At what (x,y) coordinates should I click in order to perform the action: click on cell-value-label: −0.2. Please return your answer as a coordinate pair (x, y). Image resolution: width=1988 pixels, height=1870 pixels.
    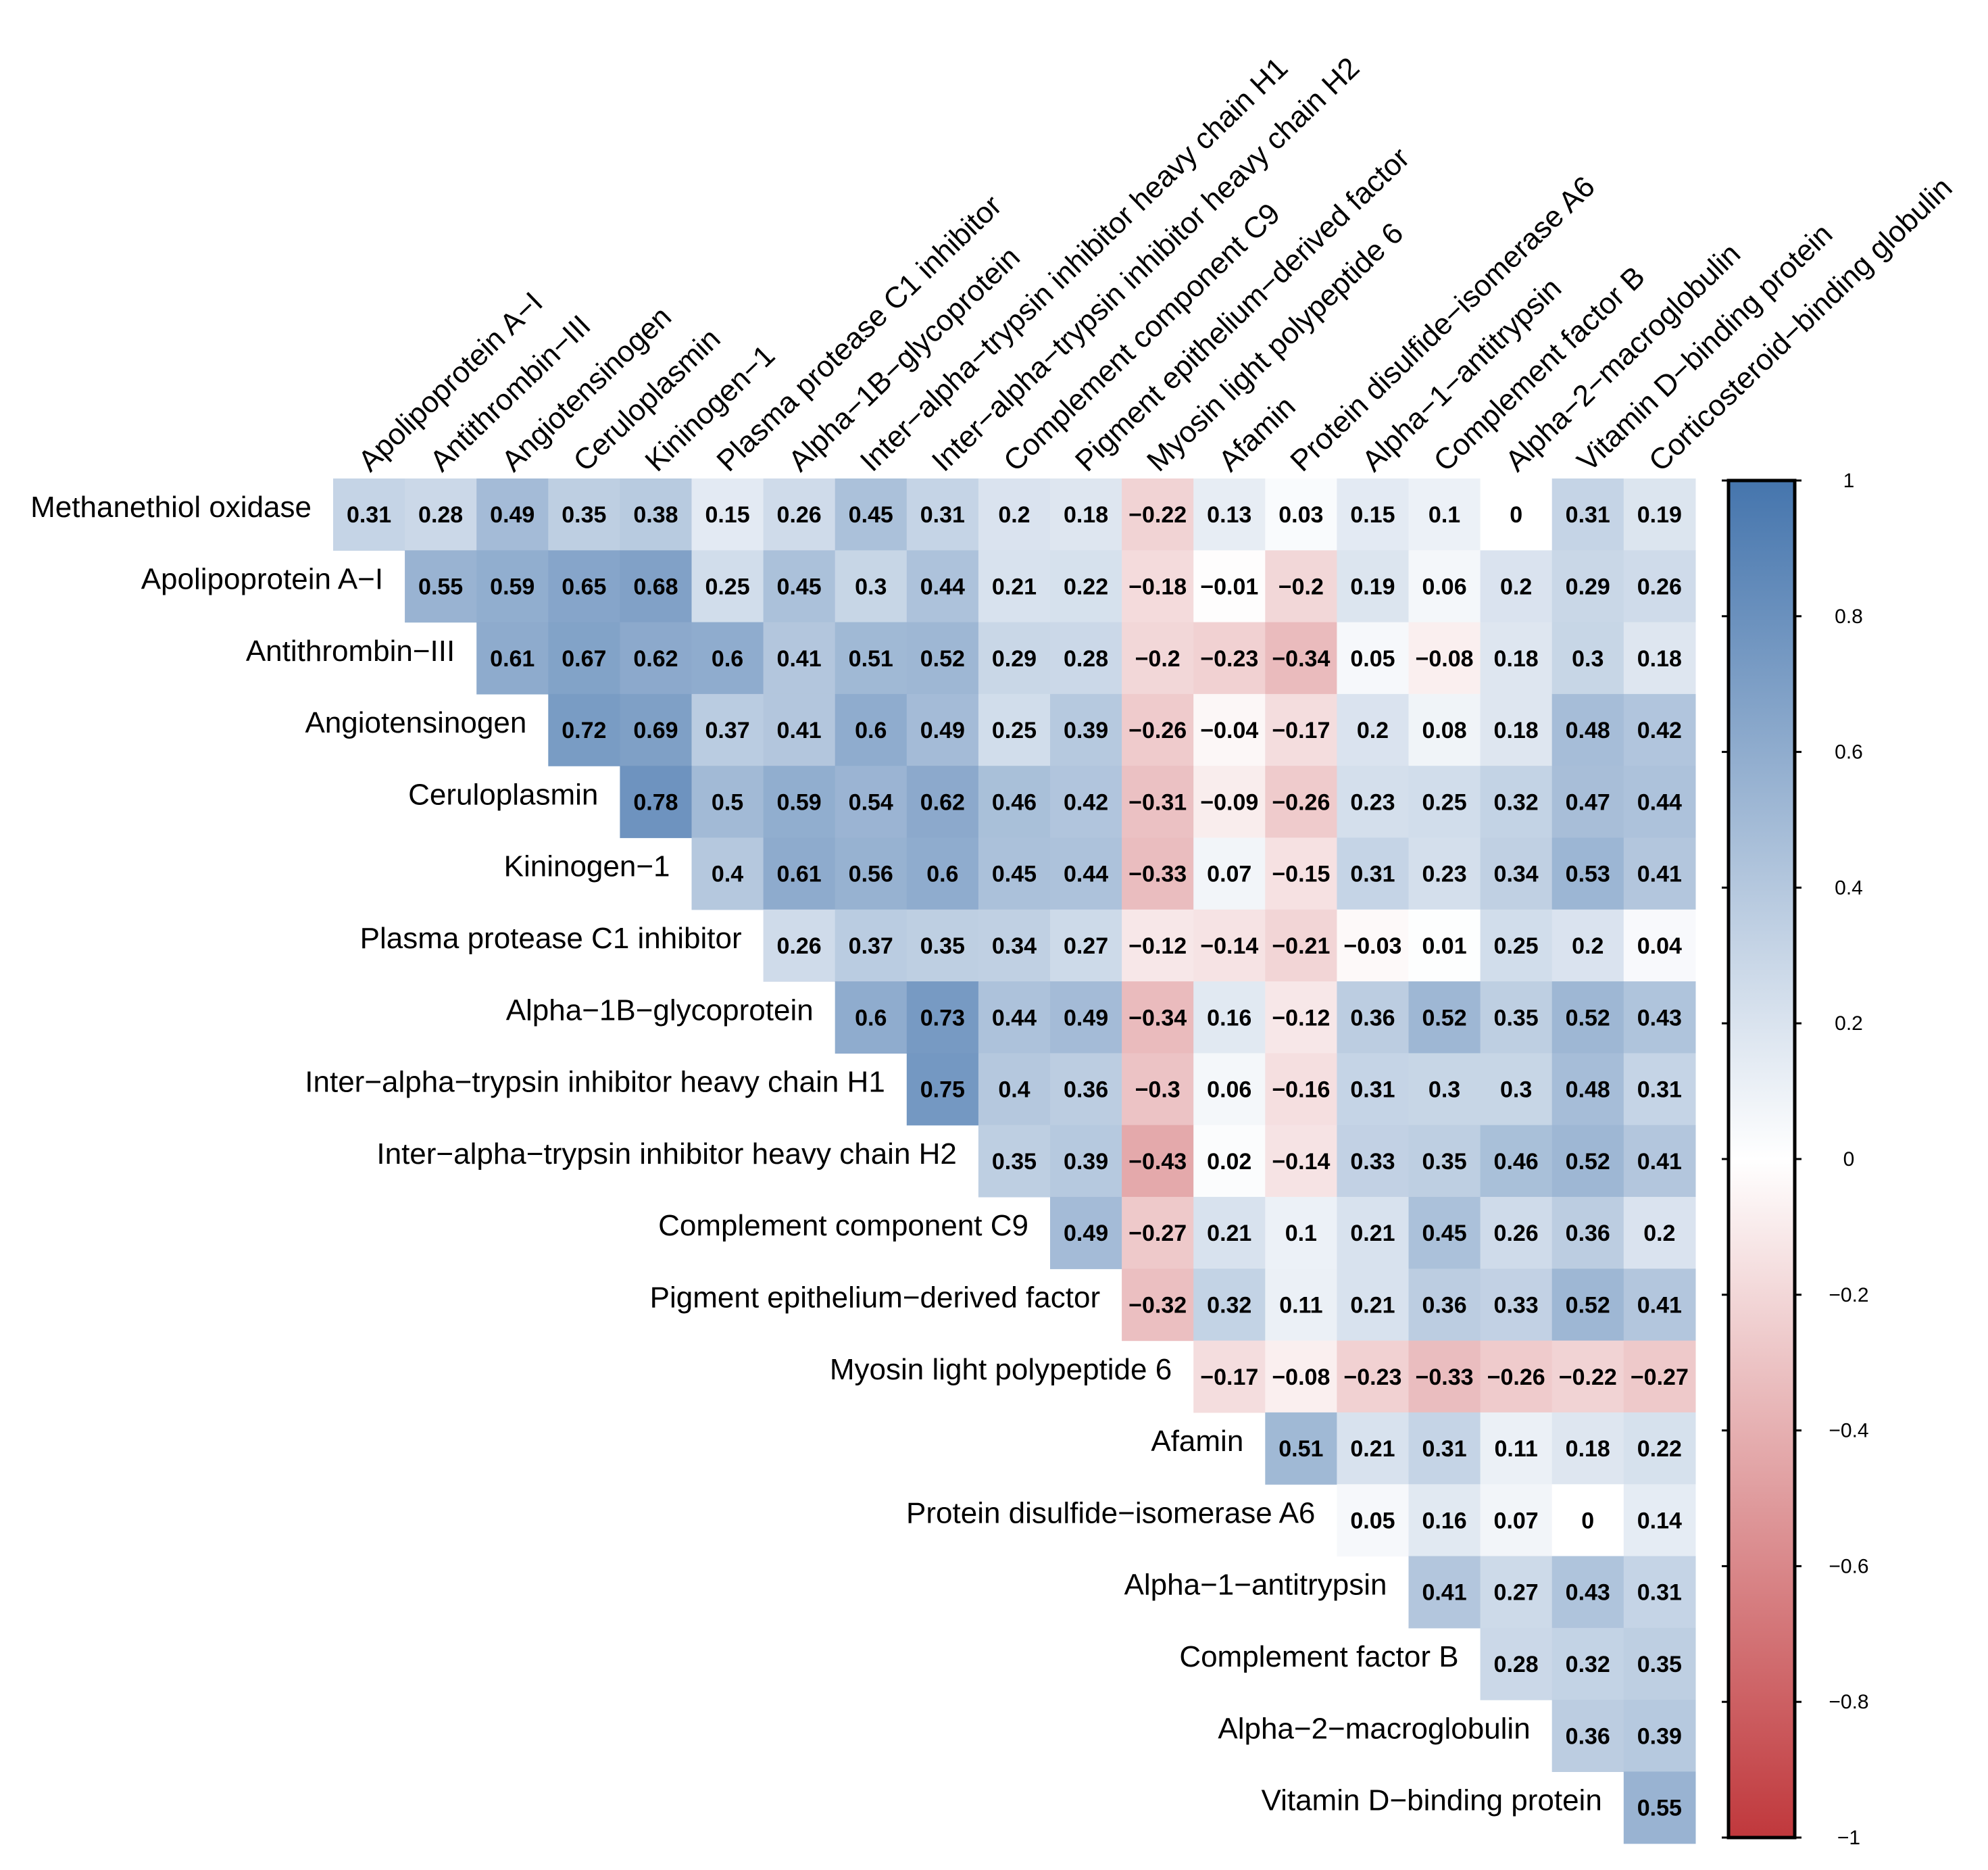
    Looking at the image, I should click on (1158, 659).